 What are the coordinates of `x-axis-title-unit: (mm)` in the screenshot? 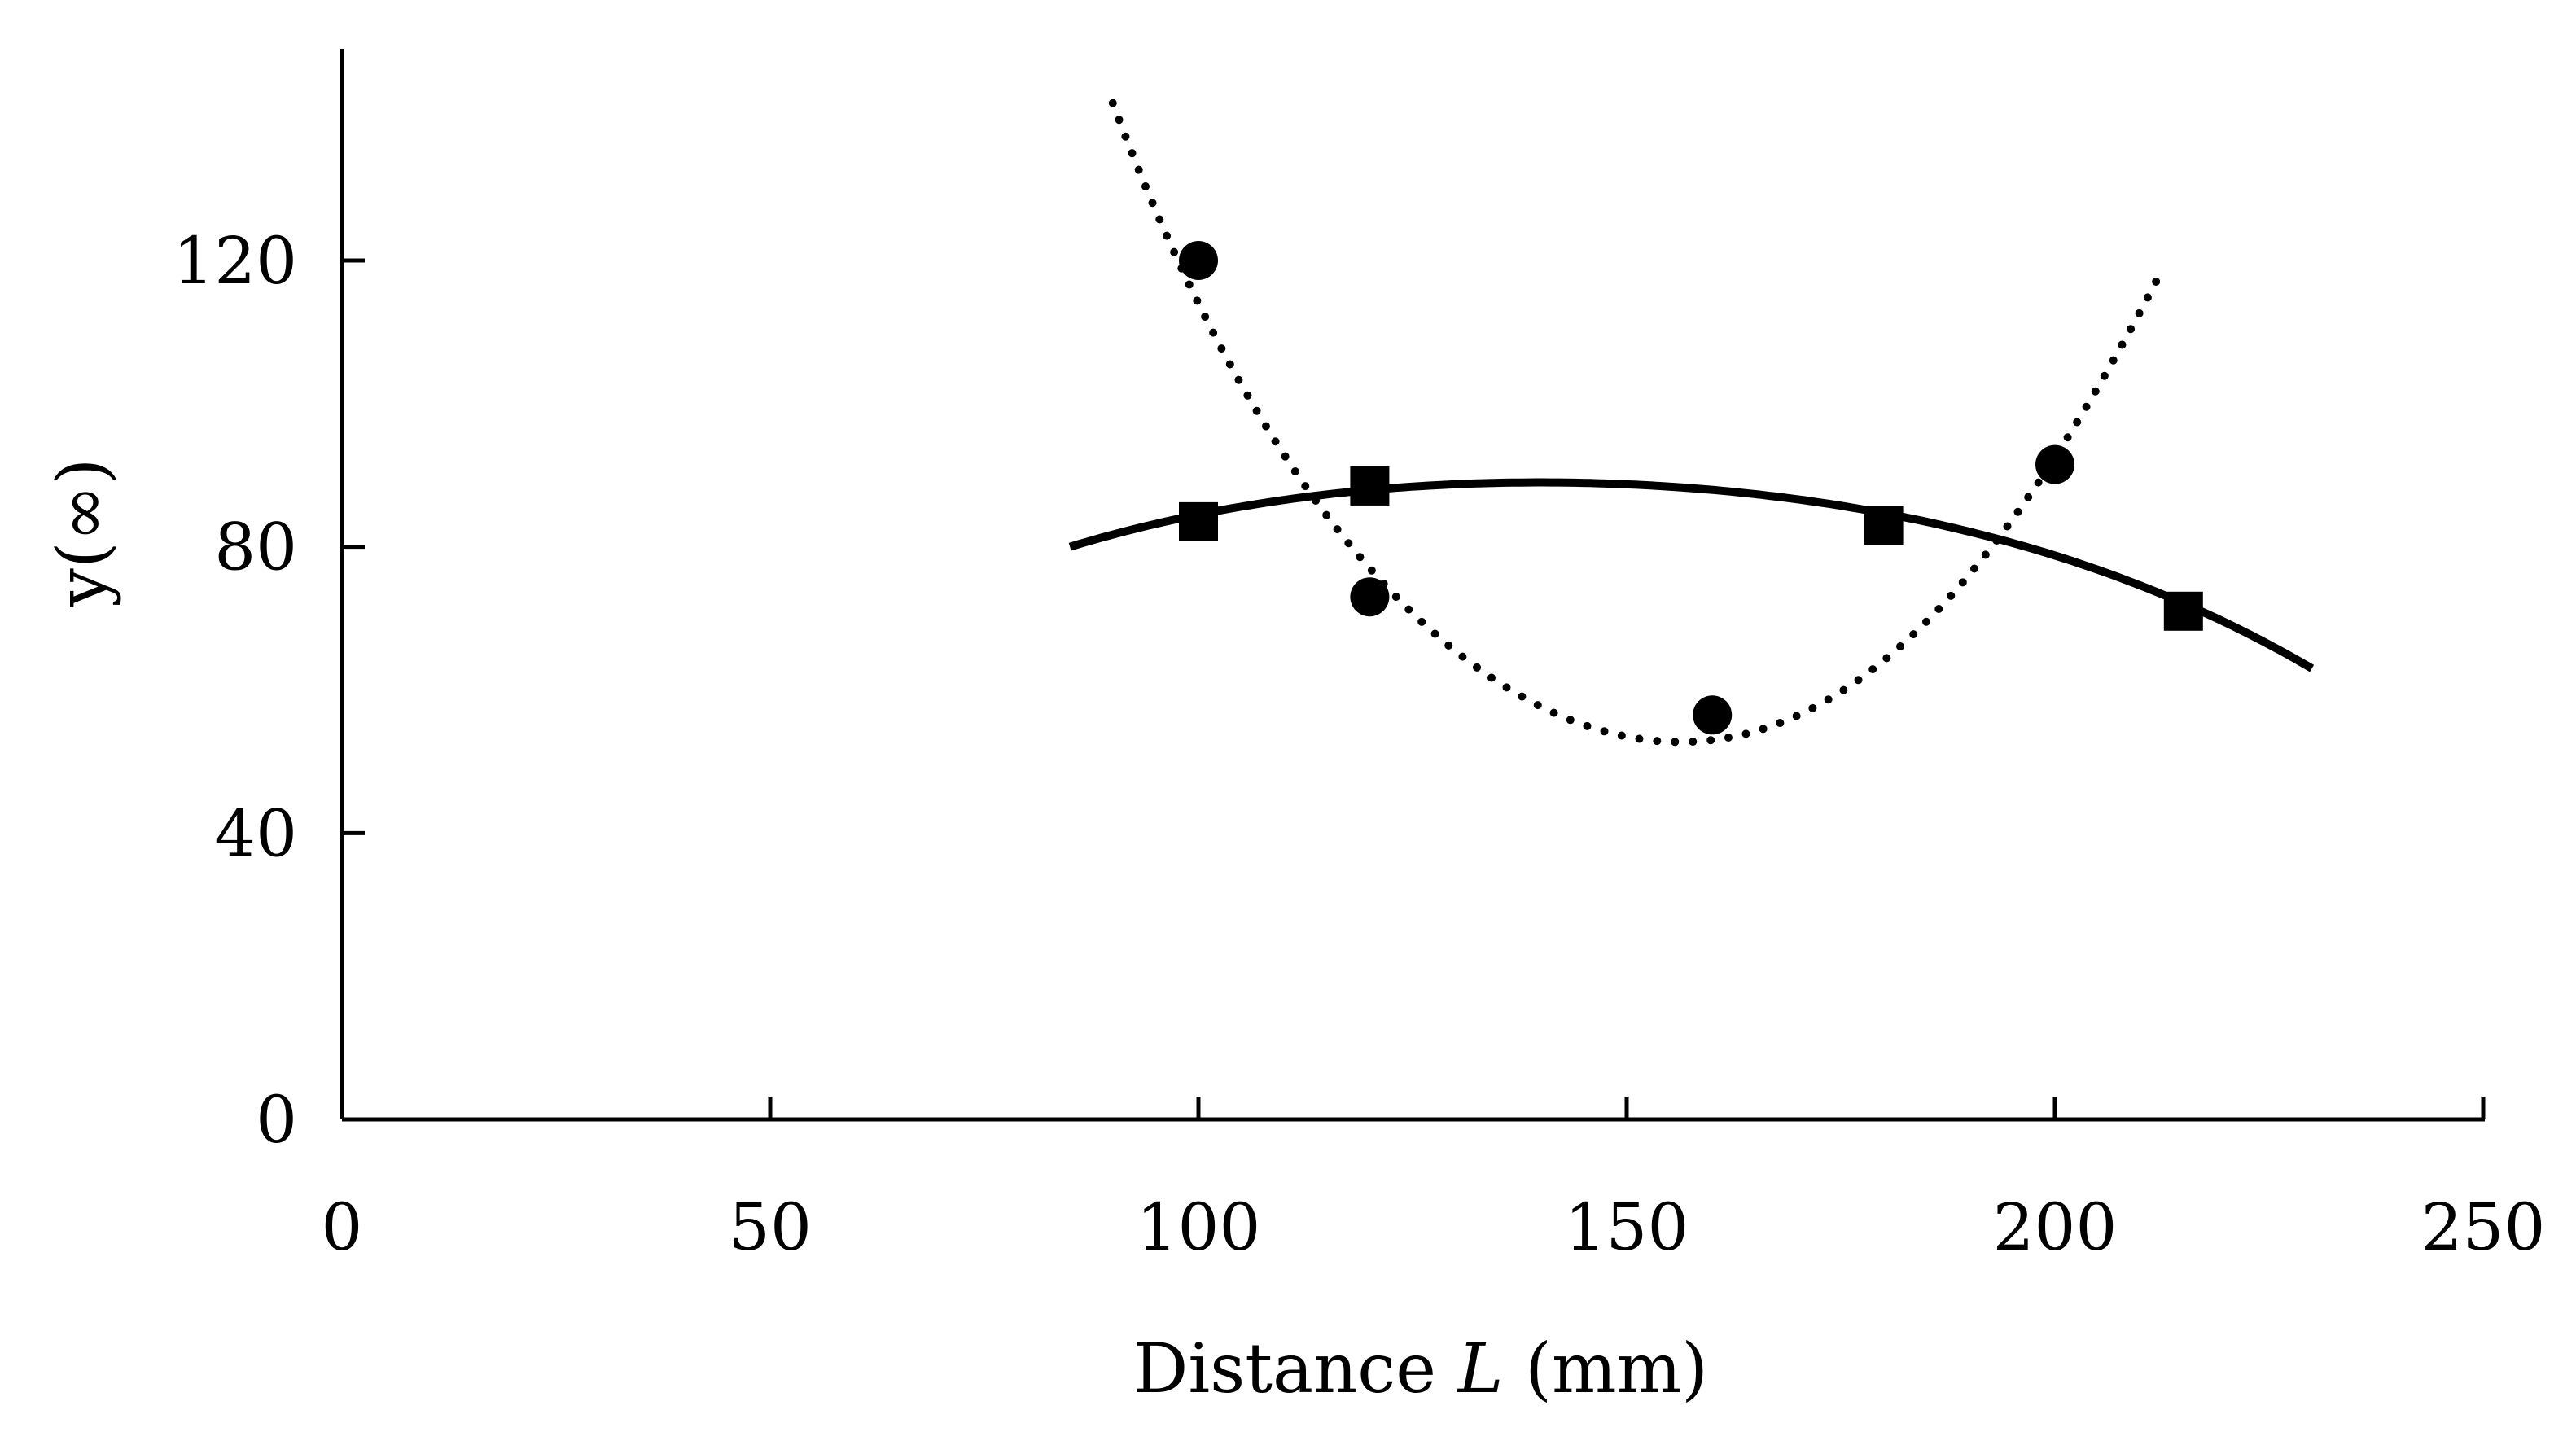 It's located at (1605, 1368).